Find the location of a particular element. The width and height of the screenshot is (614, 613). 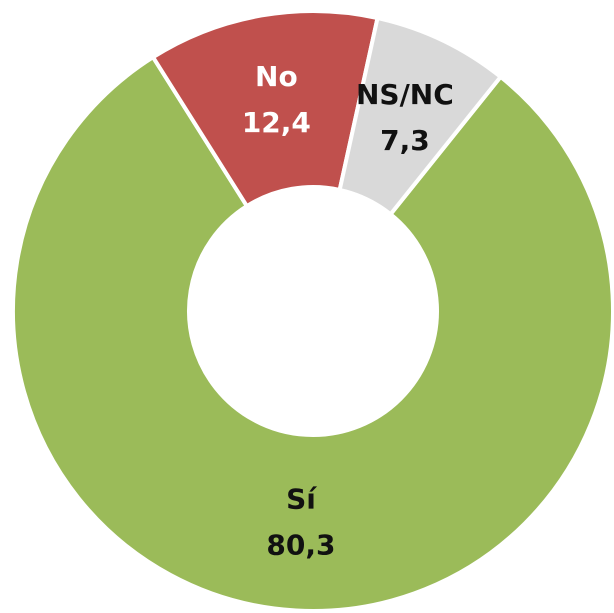

slice-label: Sí is located at coordinates (301, 499).